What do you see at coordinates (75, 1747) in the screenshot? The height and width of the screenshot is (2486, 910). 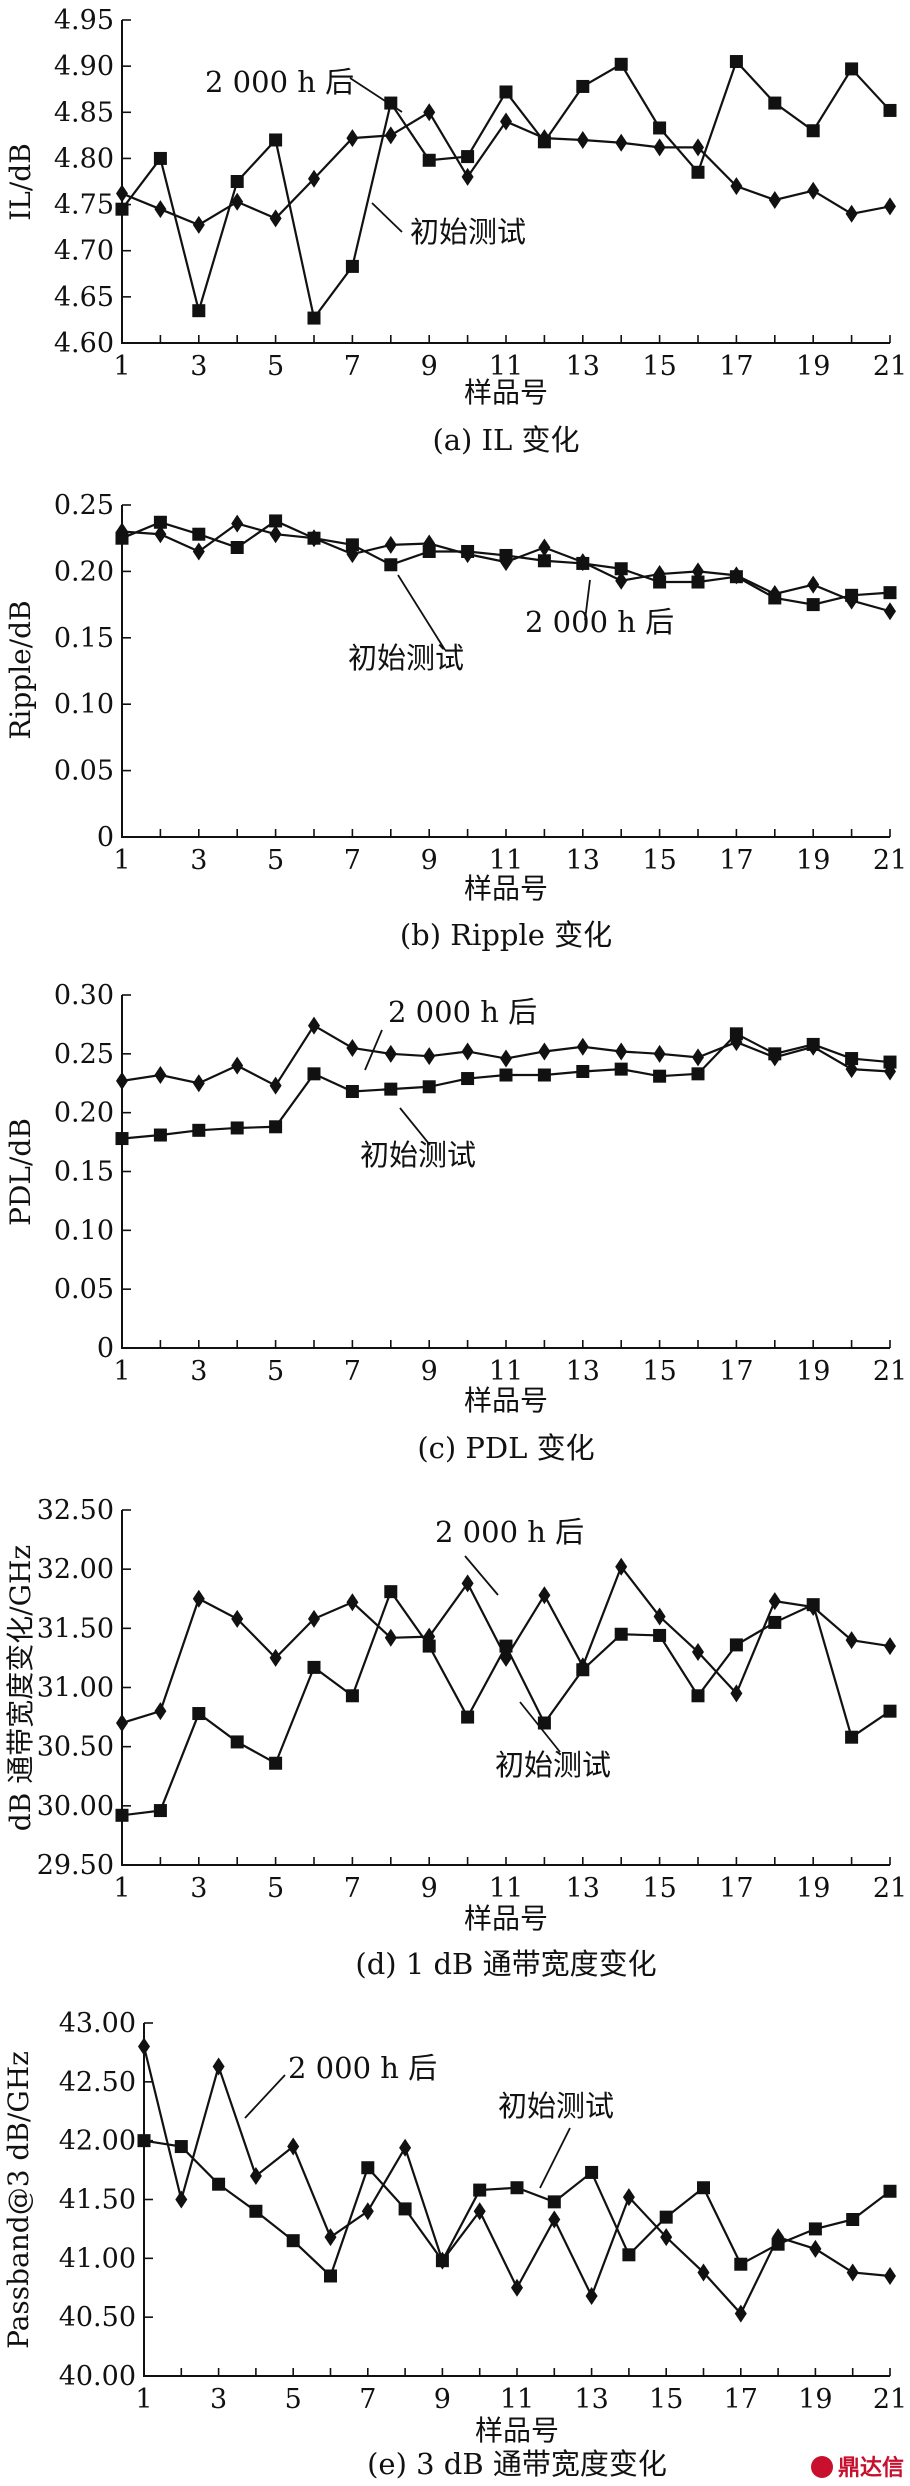 I see `y-tick-label: 30.50` at bounding box center [75, 1747].